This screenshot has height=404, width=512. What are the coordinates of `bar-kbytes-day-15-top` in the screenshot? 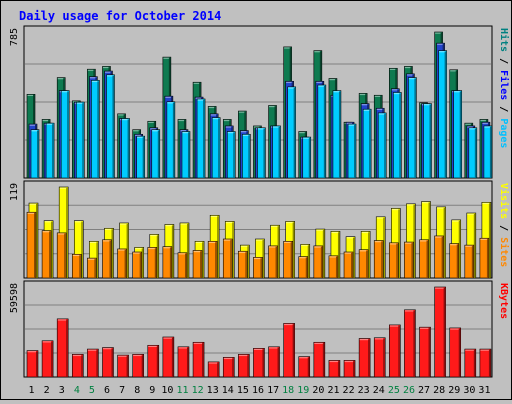 It's located at (243, 355).